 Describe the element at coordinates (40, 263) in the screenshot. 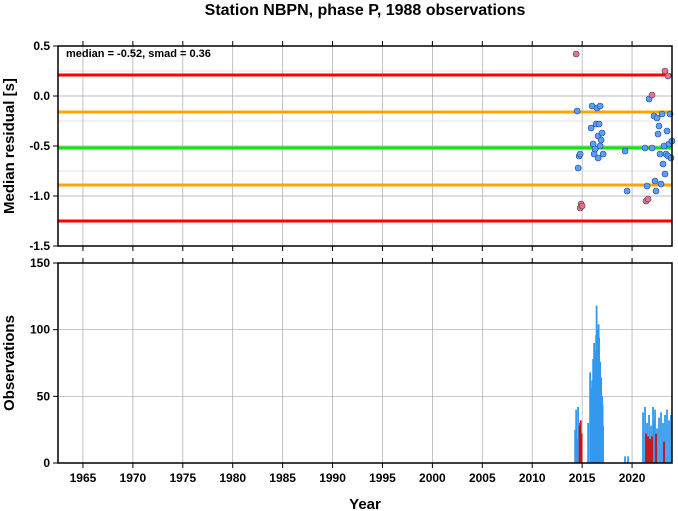

I see `bottom-y-tick-label: 150` at that location.